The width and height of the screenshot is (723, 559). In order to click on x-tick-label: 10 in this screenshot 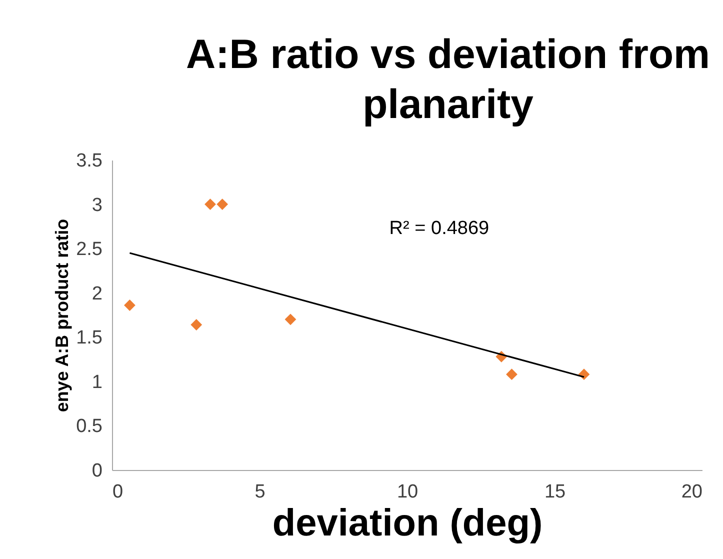, I will do `click(407, 492)`.